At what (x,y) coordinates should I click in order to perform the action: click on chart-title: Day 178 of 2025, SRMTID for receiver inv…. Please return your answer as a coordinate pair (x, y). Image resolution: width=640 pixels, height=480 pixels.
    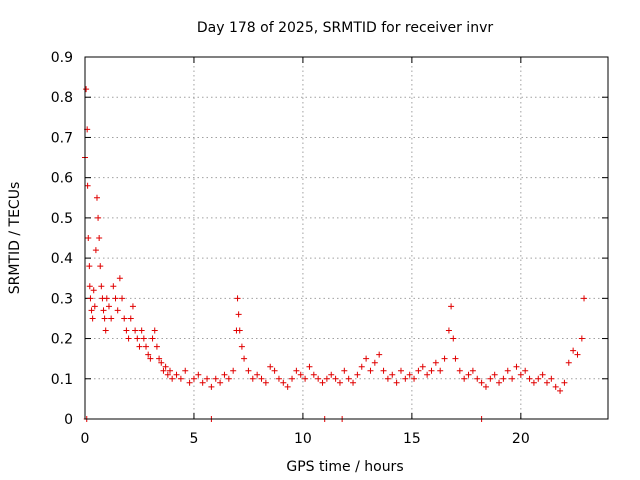
    Looking at the image, I should click on (345, 28).